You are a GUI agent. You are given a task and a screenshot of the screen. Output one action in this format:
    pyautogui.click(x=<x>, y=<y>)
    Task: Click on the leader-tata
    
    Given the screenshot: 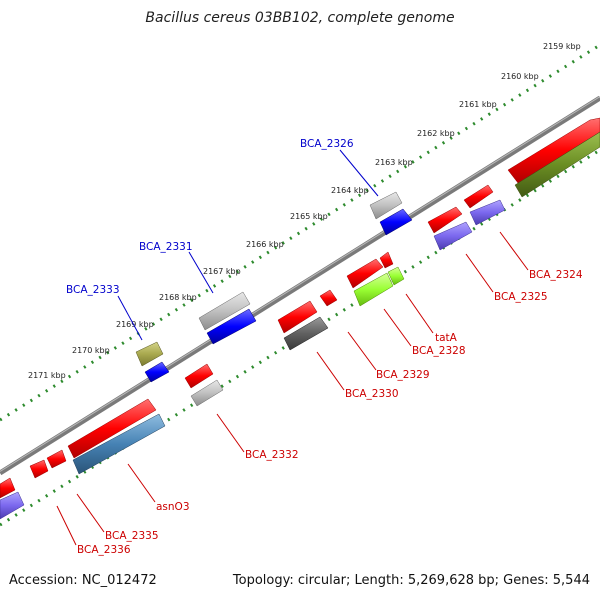 What is the action you would take?
    pyautogui.click(x=419, y=313)
    